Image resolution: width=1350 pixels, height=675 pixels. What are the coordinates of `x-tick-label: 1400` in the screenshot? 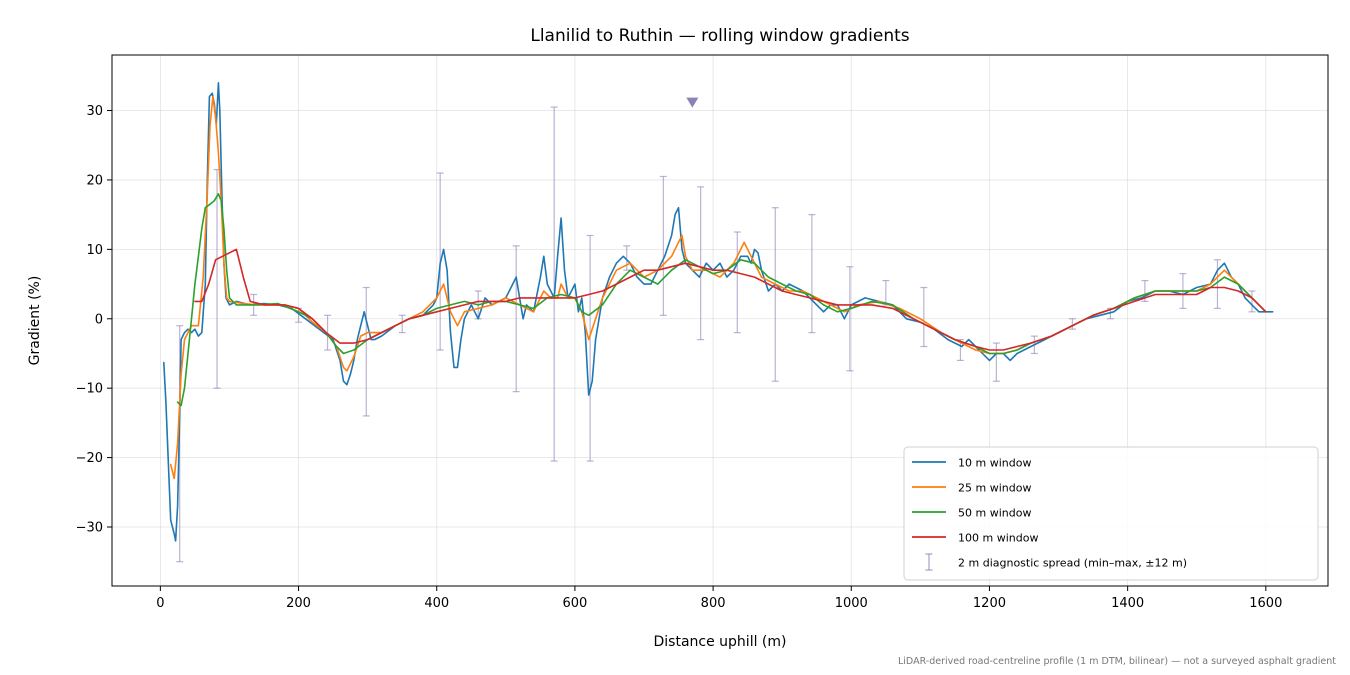 It's located at (1127, 603).